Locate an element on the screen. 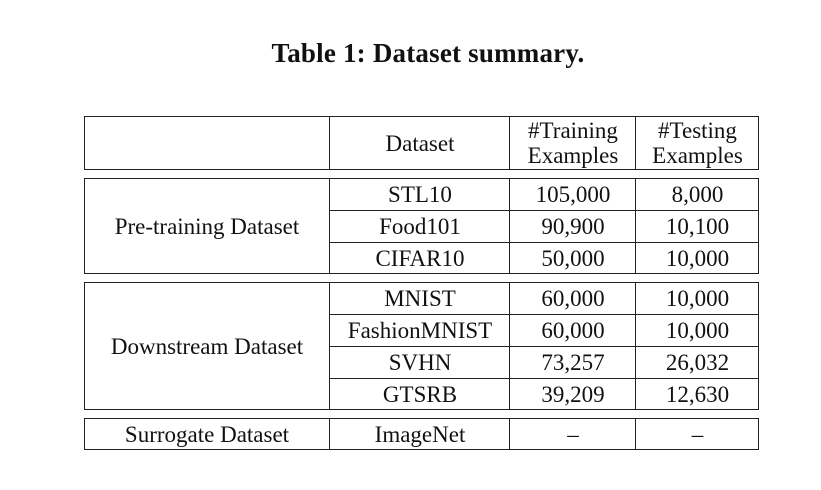 This screenshot has height=490, width=821. table-caption: Table 1: Dataset summary. is located at coordinates (428, 53).